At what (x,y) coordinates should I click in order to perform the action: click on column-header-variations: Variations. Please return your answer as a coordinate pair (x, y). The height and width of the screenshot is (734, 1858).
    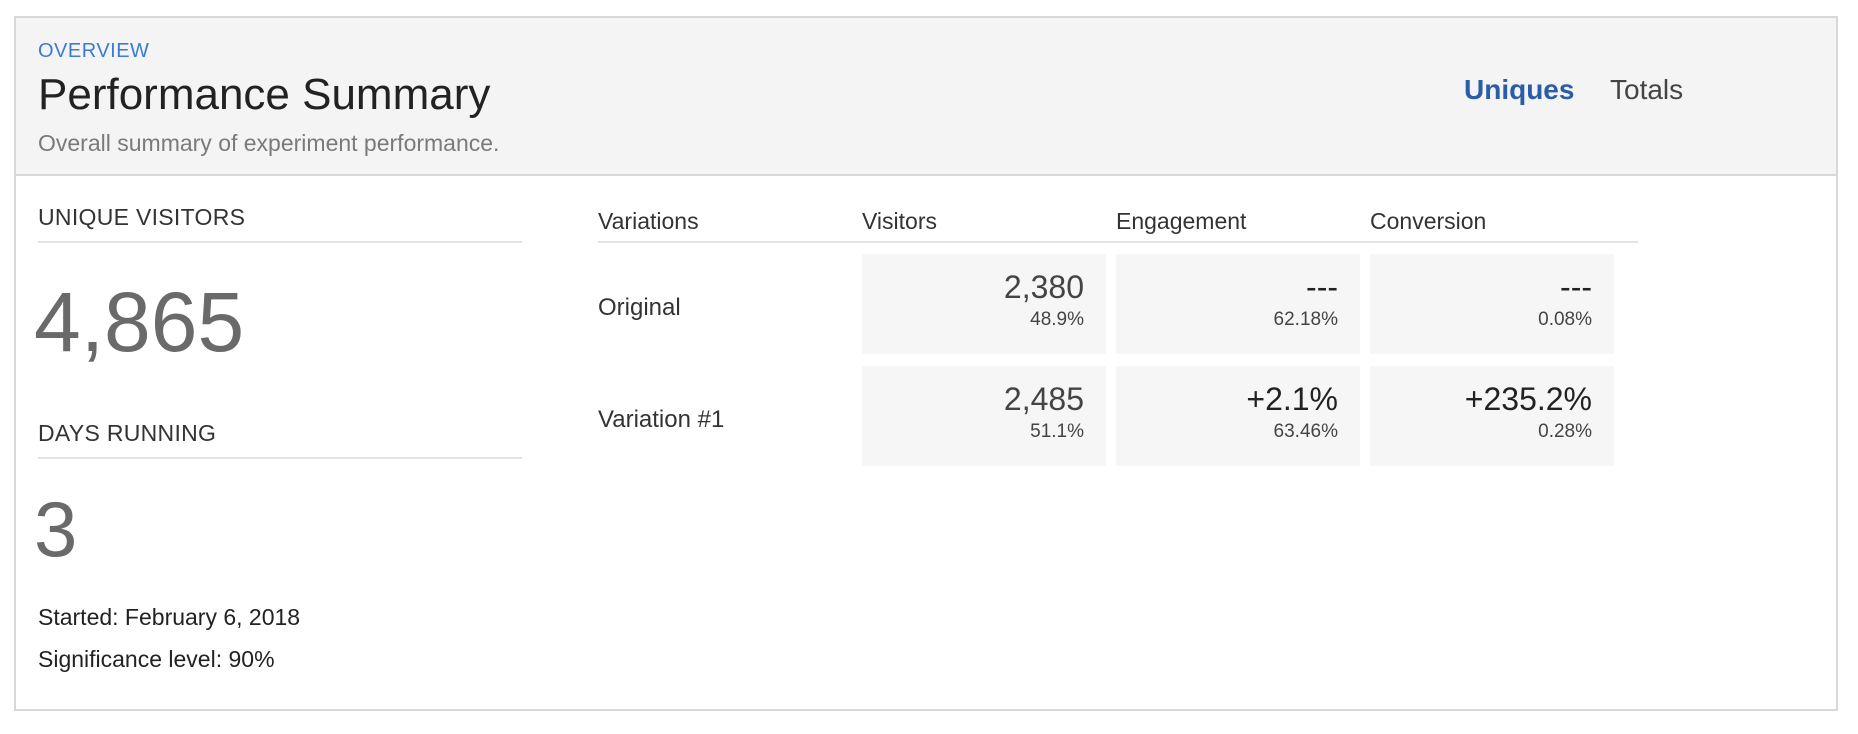
    Looking at the image, I should click on (648, 221).